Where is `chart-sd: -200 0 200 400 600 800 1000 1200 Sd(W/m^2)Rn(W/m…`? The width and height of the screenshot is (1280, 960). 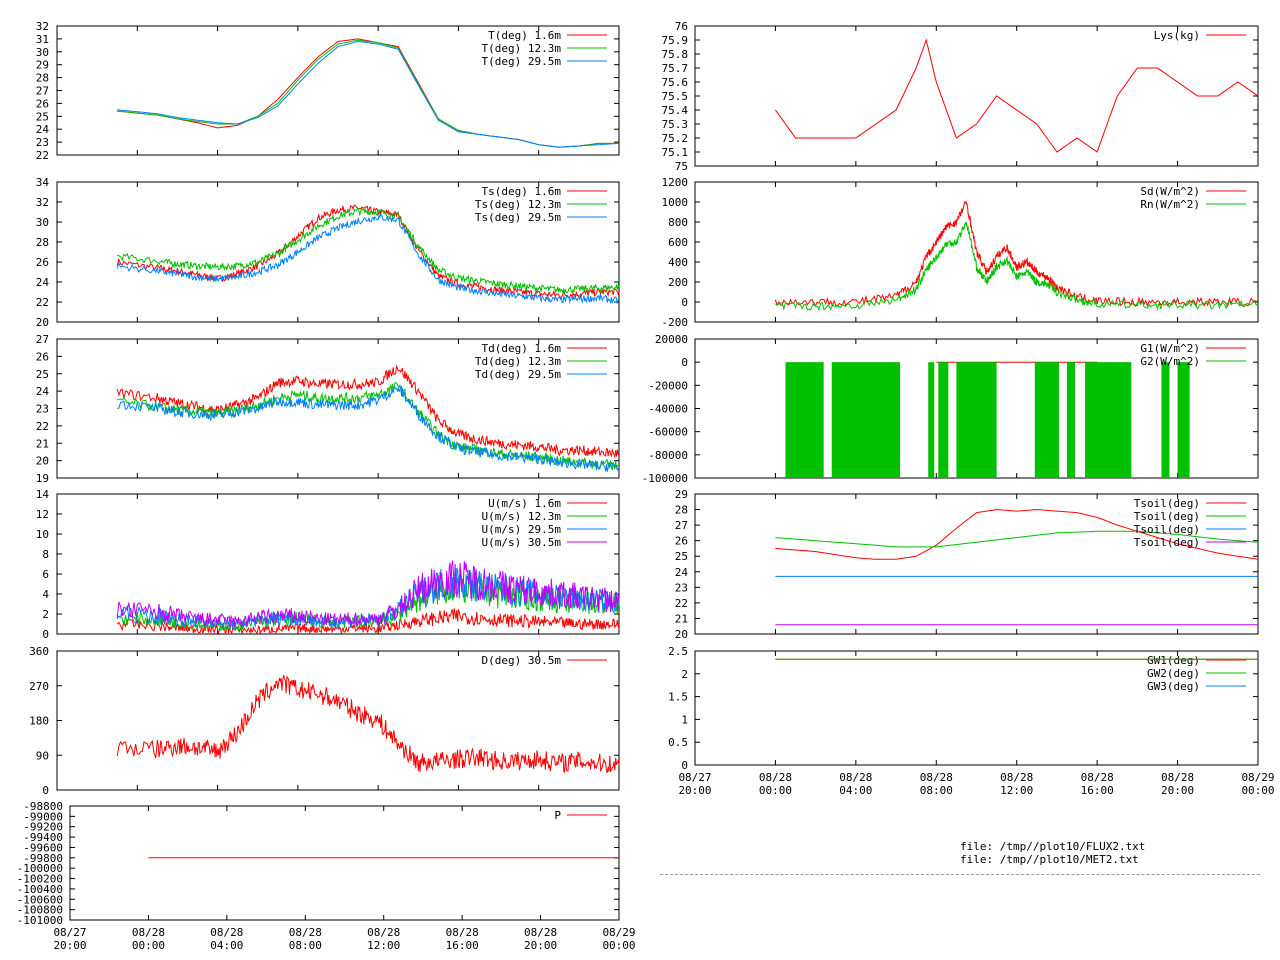 chart-sd: -200 0 200 400 600 800 1000 1200 Sd(W/m^2)Rn(W/m… is located at coordinates (960, 252).